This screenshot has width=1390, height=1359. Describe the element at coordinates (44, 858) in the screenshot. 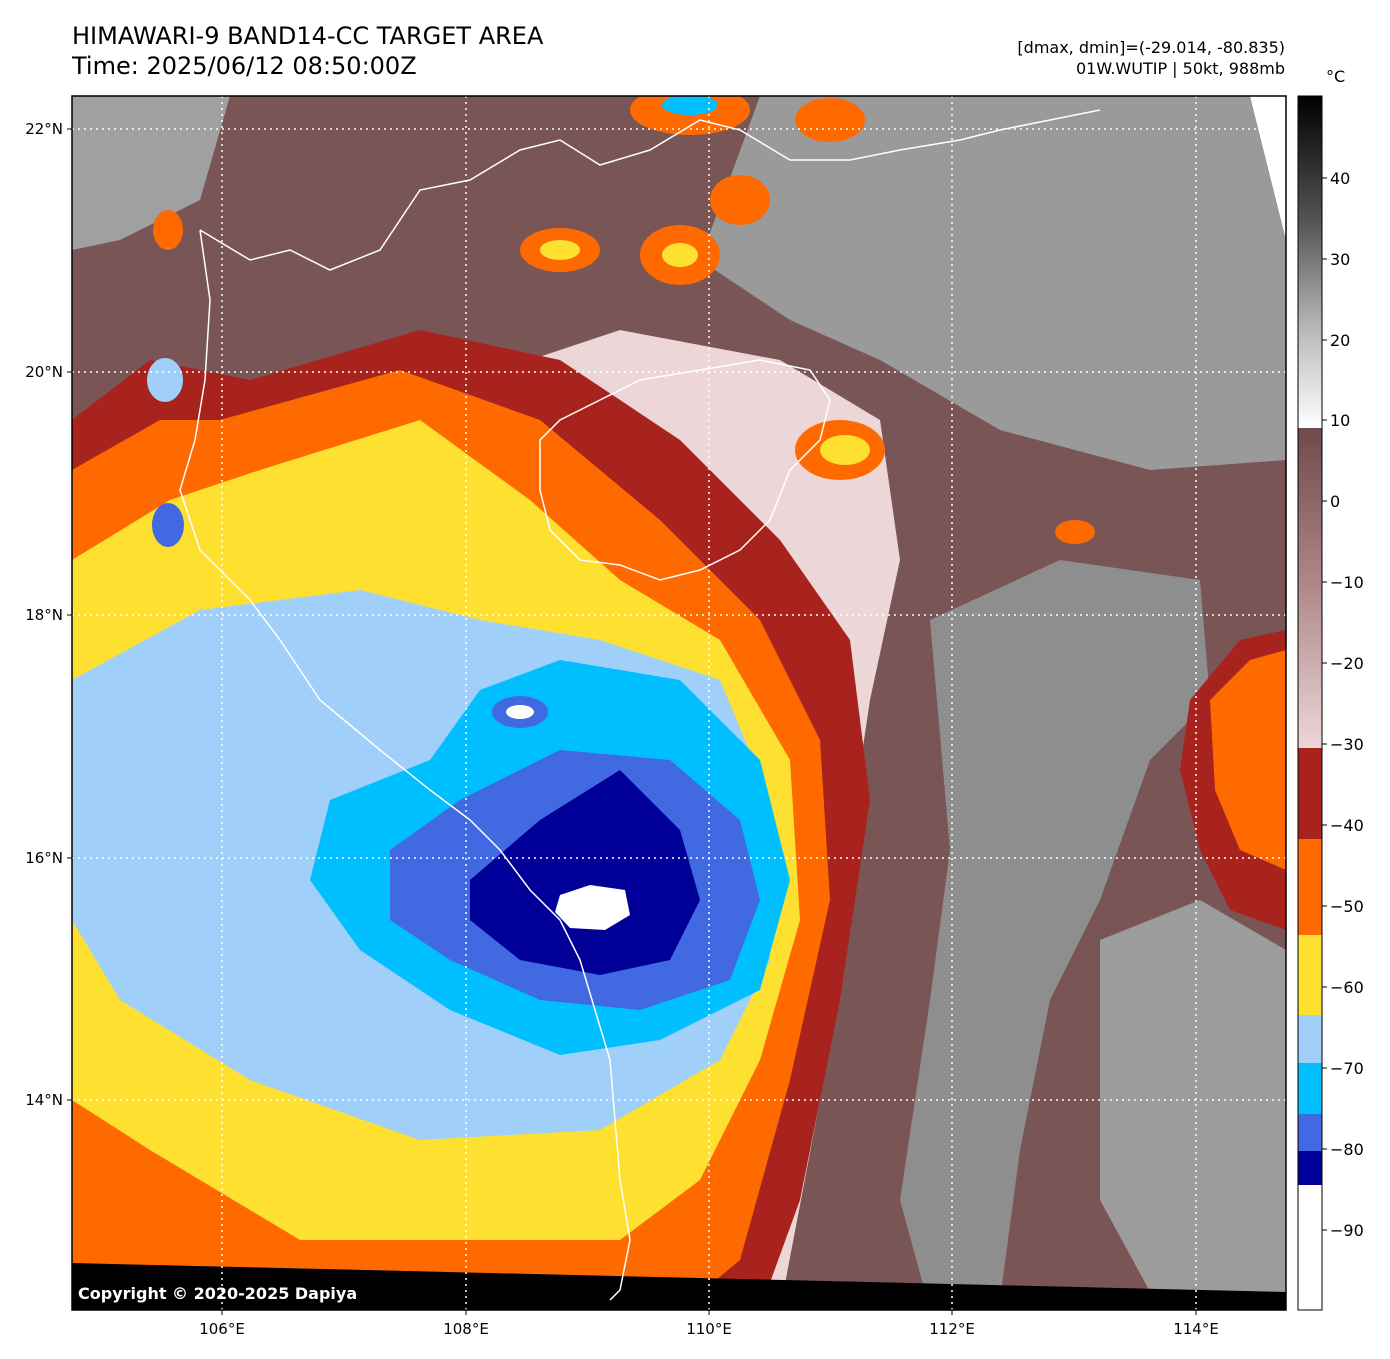

I see `lat-label-16n: 16°N` at that location.